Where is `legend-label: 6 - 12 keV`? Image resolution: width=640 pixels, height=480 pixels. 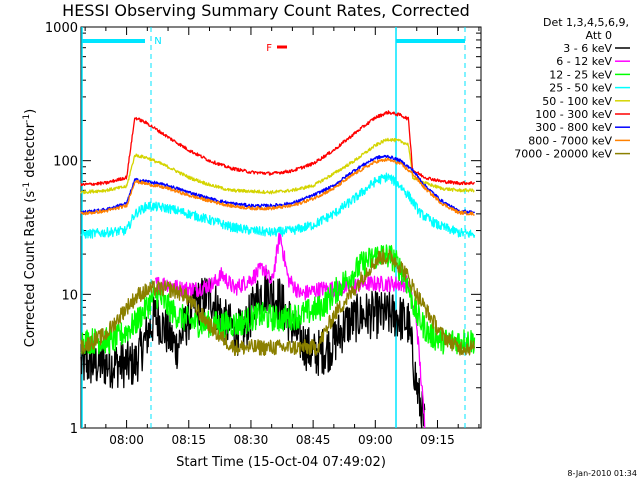
legend-label: 6 - 12 keV is located at coordinates (584, 61).